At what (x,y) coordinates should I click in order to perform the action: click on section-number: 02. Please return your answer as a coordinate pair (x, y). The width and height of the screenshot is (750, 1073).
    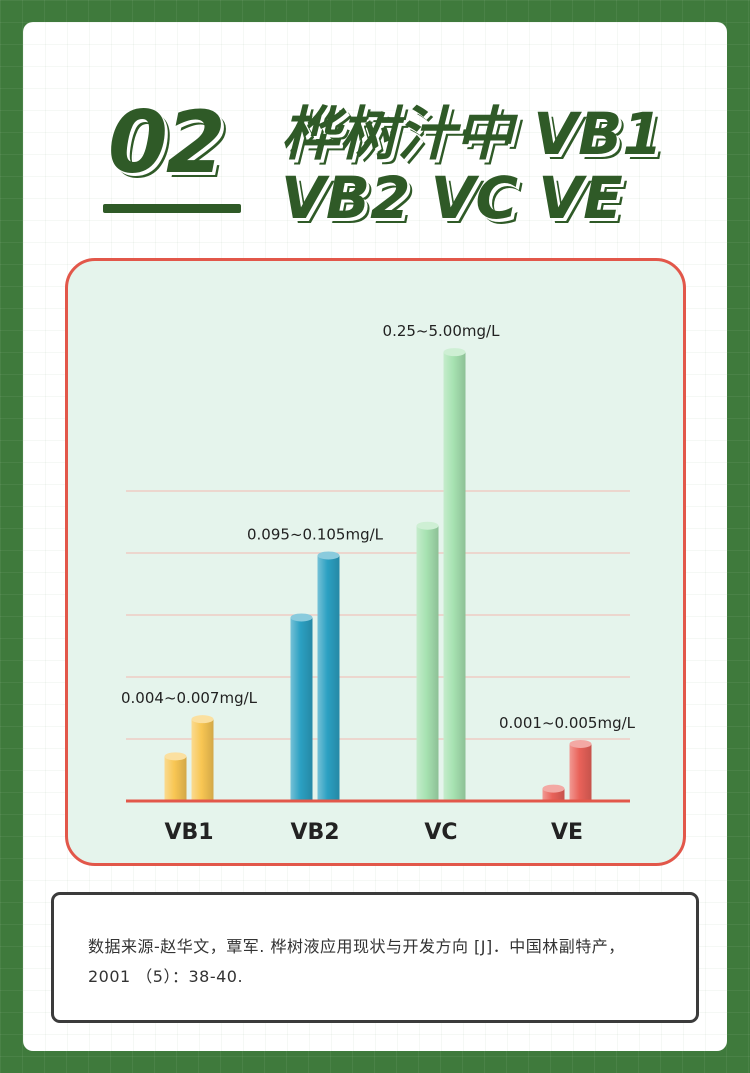
    Looking at the image, I should click on (167, 143).